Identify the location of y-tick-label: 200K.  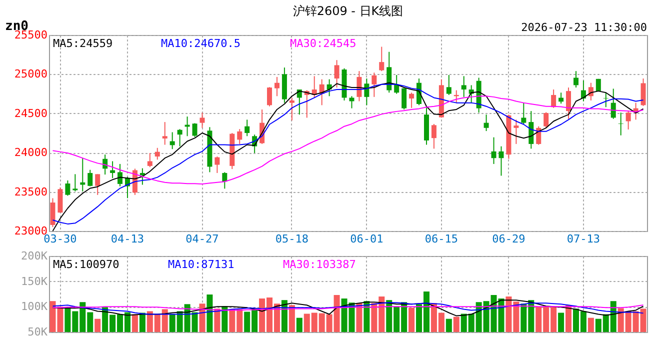
(34, 256).